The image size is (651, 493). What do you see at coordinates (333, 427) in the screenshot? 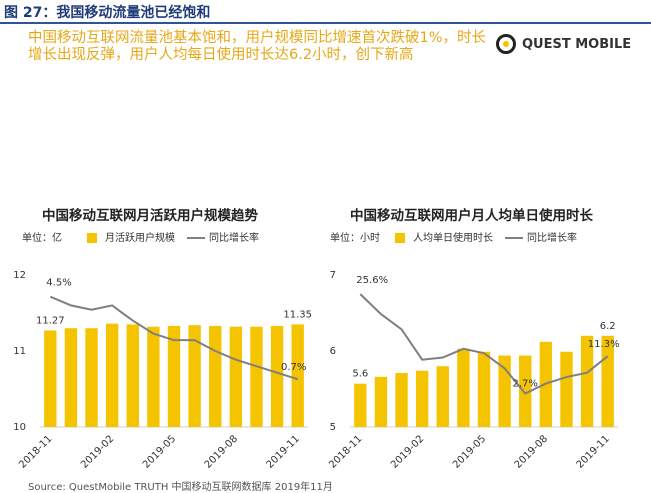
I see `y-tick-label: 5` at bounding box center [333, 427].